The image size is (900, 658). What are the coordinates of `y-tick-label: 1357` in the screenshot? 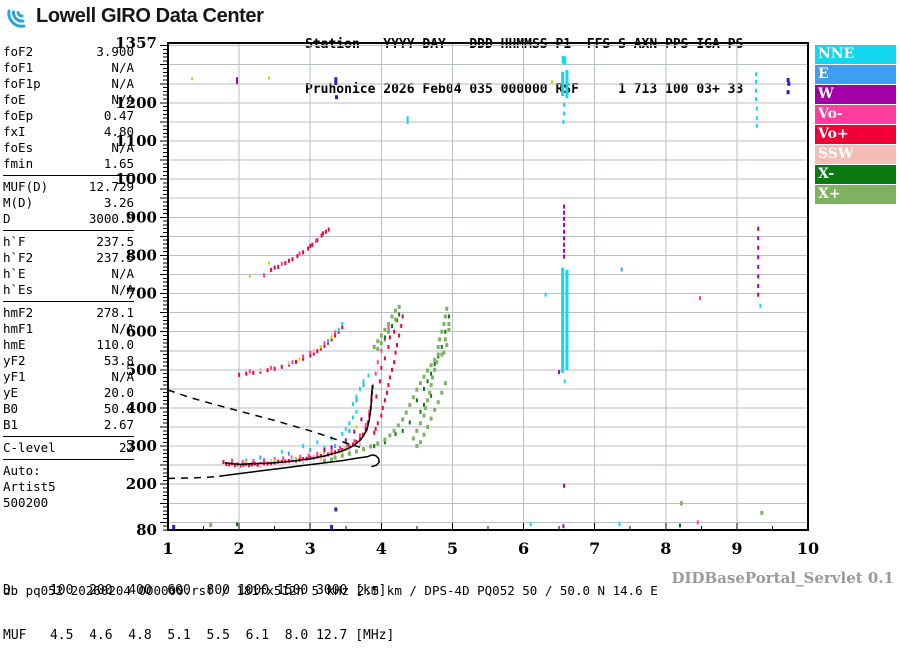 It's located at (136, 43).